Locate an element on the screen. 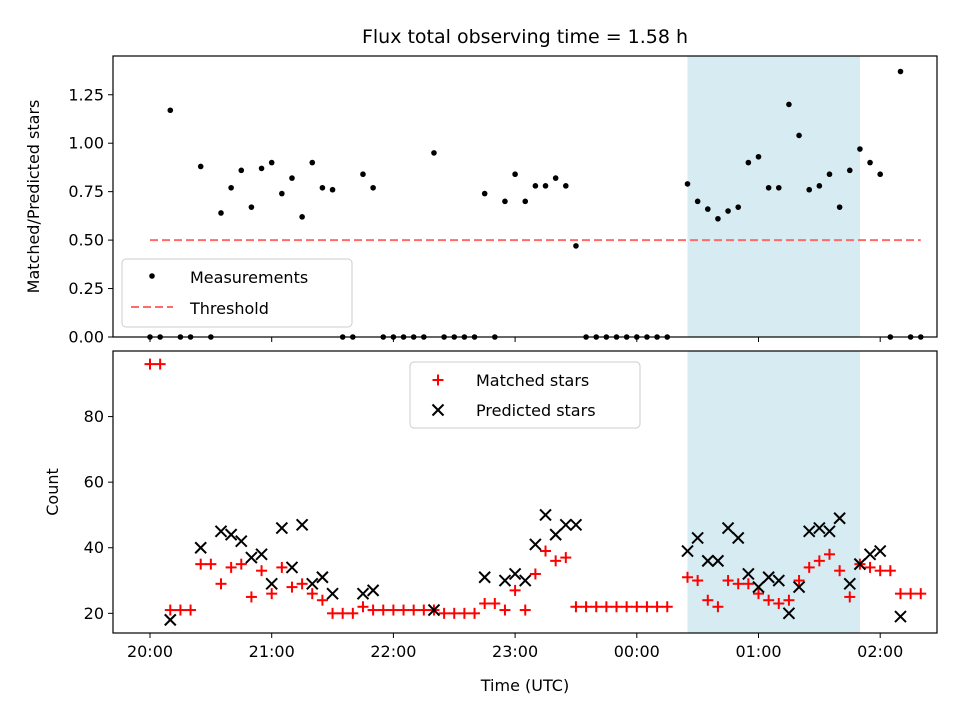 The height and width of the screenshot is (720, 960). bottom-shaded-span is located at coordinates (773, 492).